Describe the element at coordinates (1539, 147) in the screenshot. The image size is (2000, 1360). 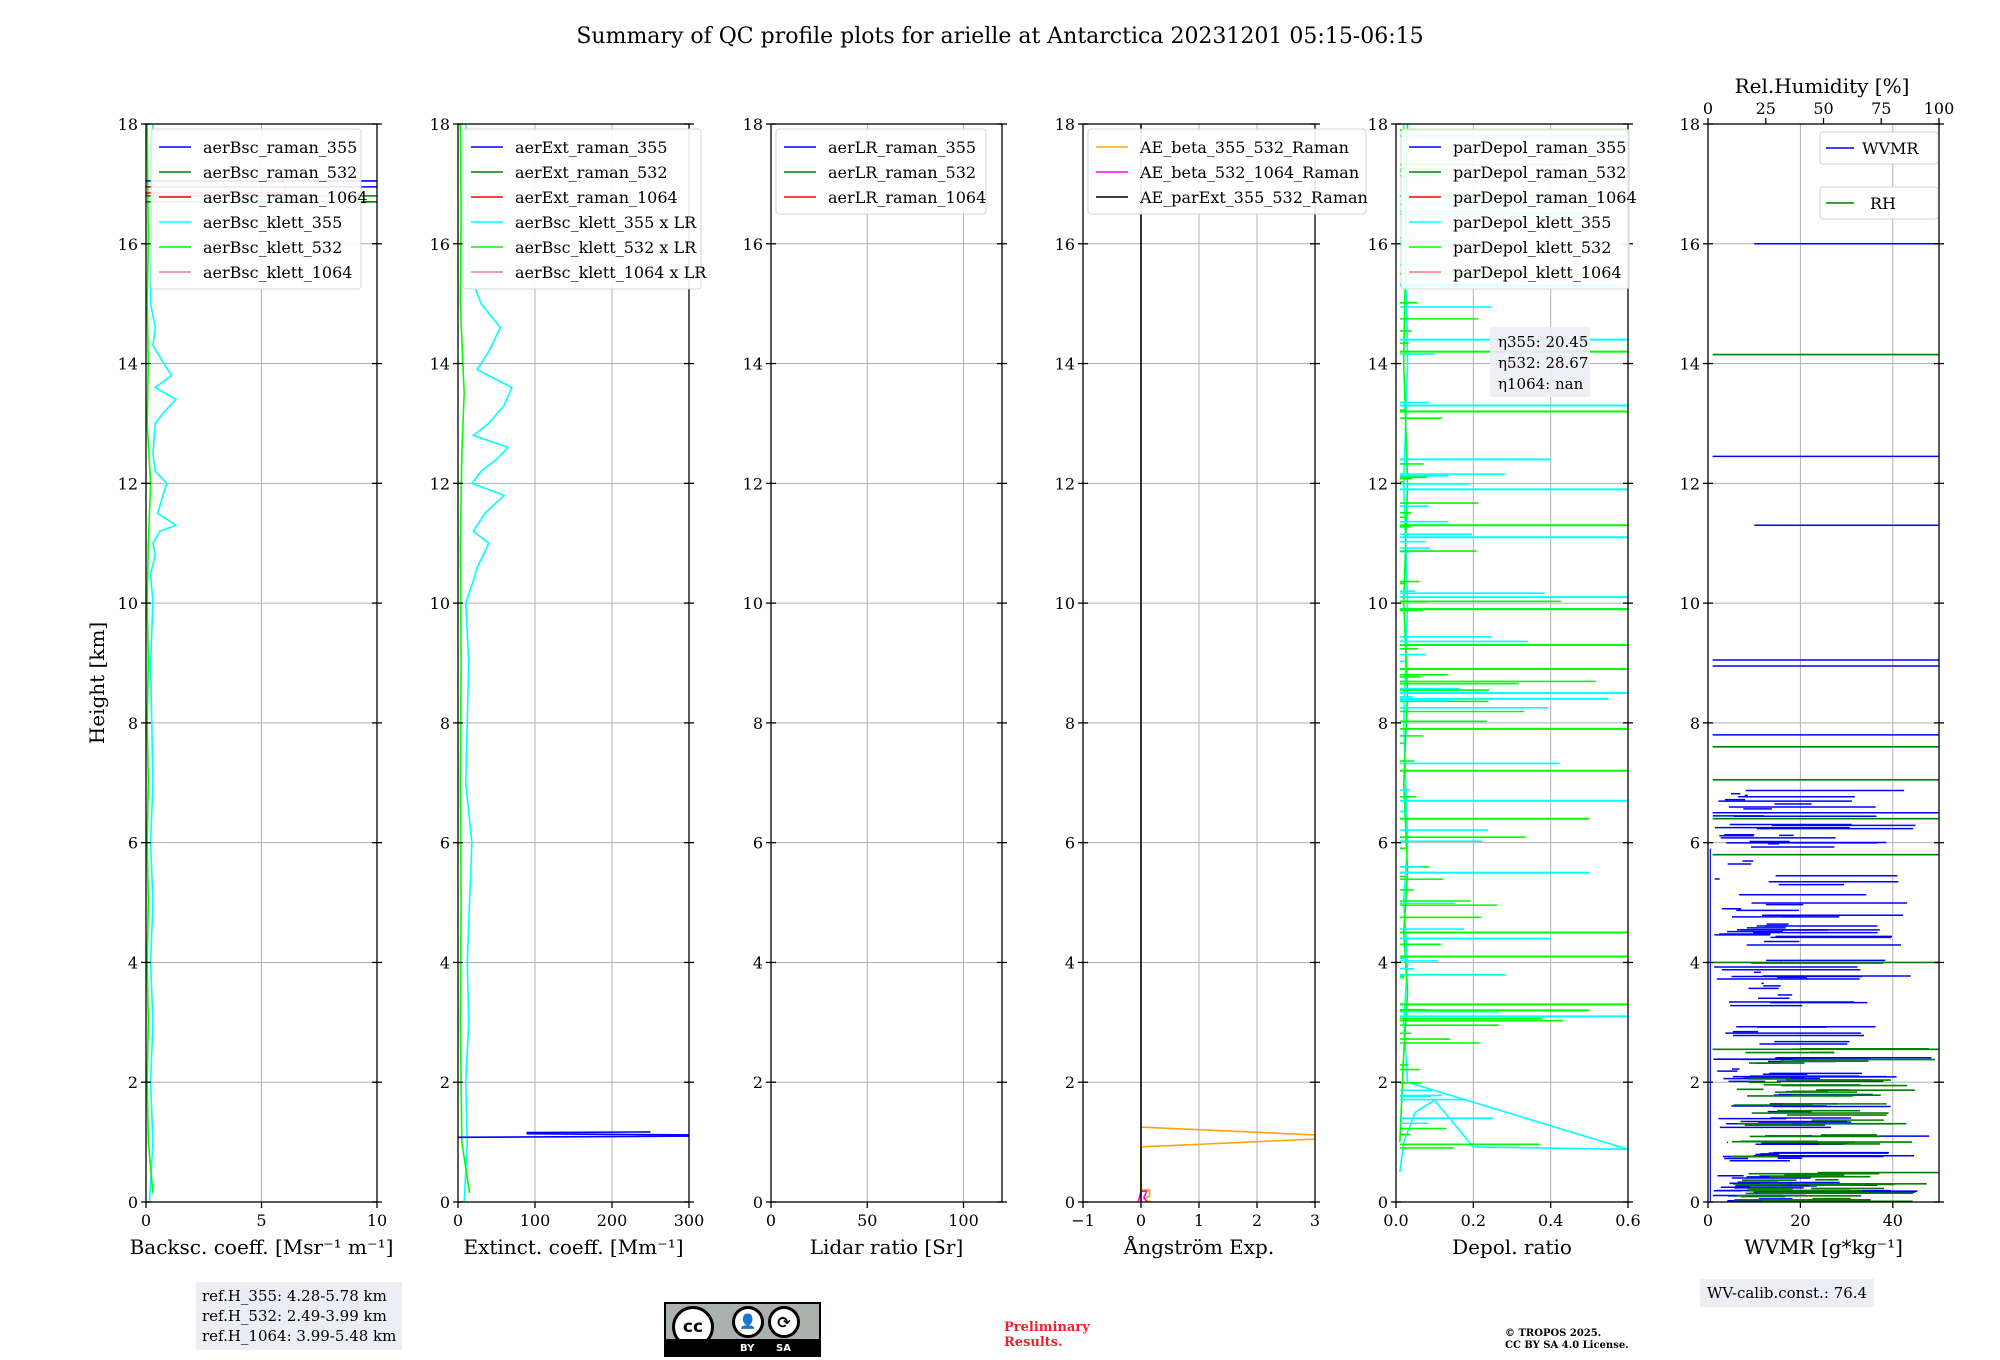
I see `legend-label: parDepol_raman_355` at that location.